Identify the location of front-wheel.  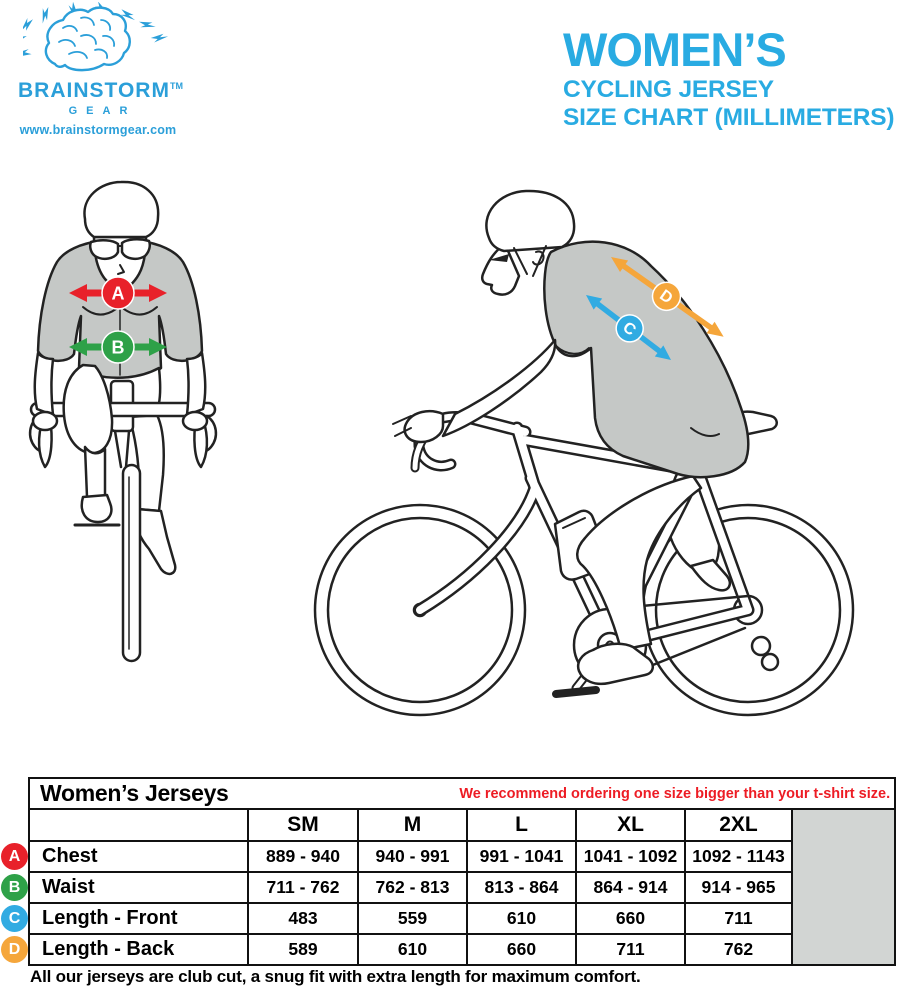
(131, 563).